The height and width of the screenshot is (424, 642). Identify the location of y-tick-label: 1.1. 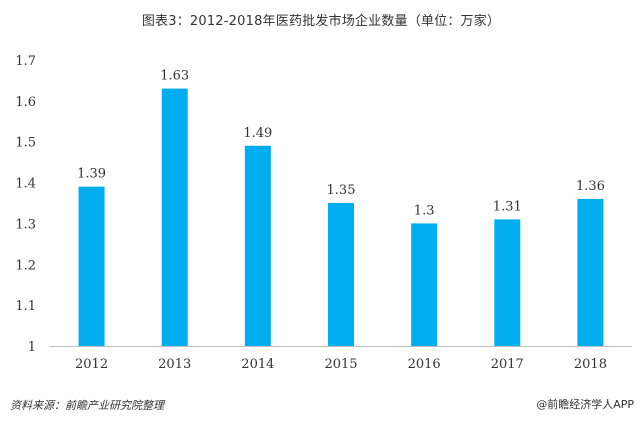
(25, 306).